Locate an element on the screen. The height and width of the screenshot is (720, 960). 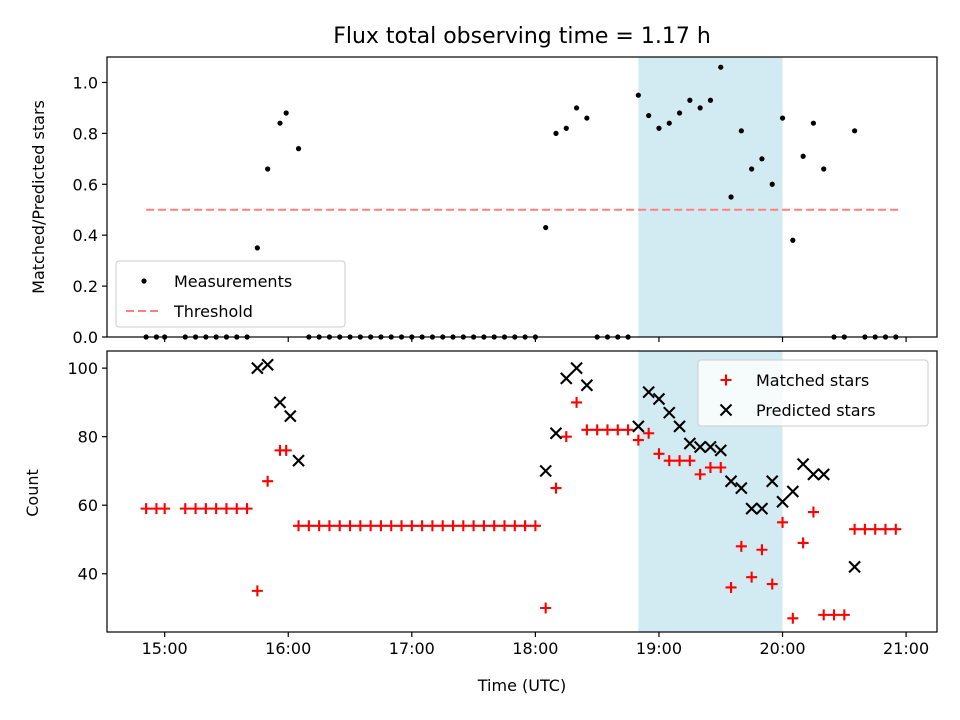
y-tick-label: 0.4 is located at coordinates (85, 235).